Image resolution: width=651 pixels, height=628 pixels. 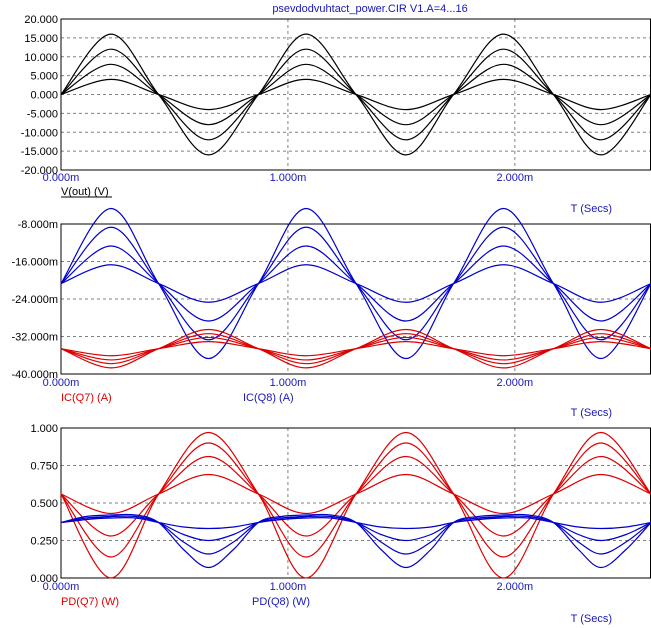 I want to click on window-title: psevdodvuhtact_power.CIR V1.A=4...16, so click(x=369, y=9).